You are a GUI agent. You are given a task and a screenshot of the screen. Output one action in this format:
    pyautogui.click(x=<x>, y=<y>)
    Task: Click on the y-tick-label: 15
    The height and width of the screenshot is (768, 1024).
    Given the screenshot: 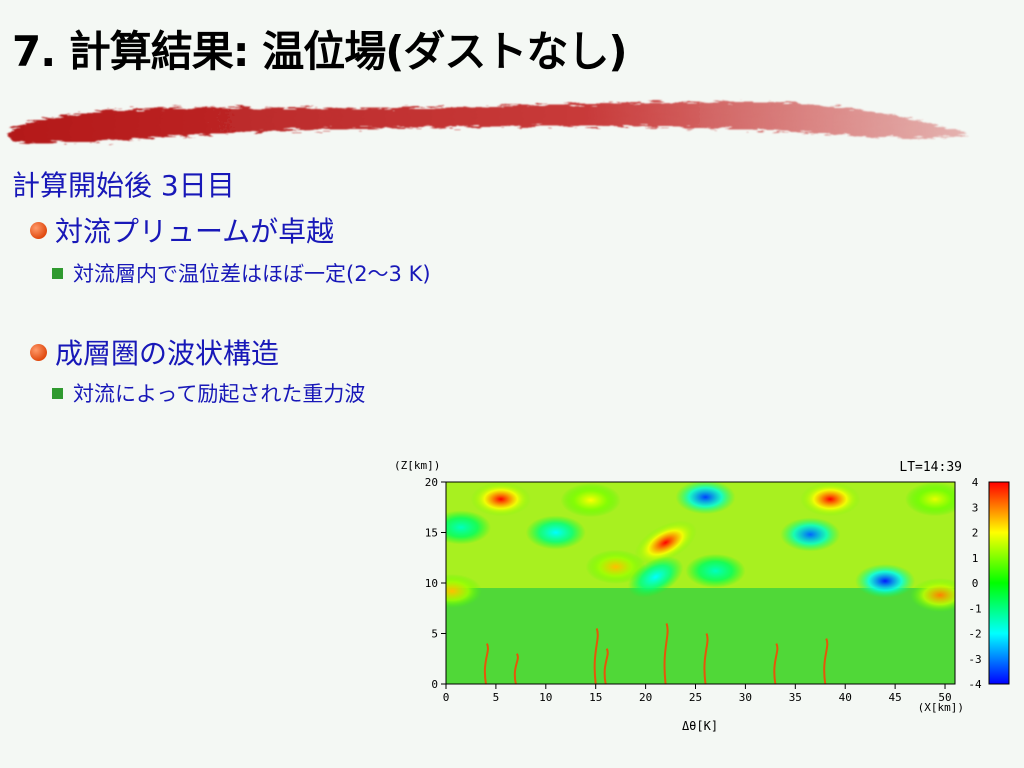 What is the action you would take?
    pyautogui.click(x=431, y=533)
    